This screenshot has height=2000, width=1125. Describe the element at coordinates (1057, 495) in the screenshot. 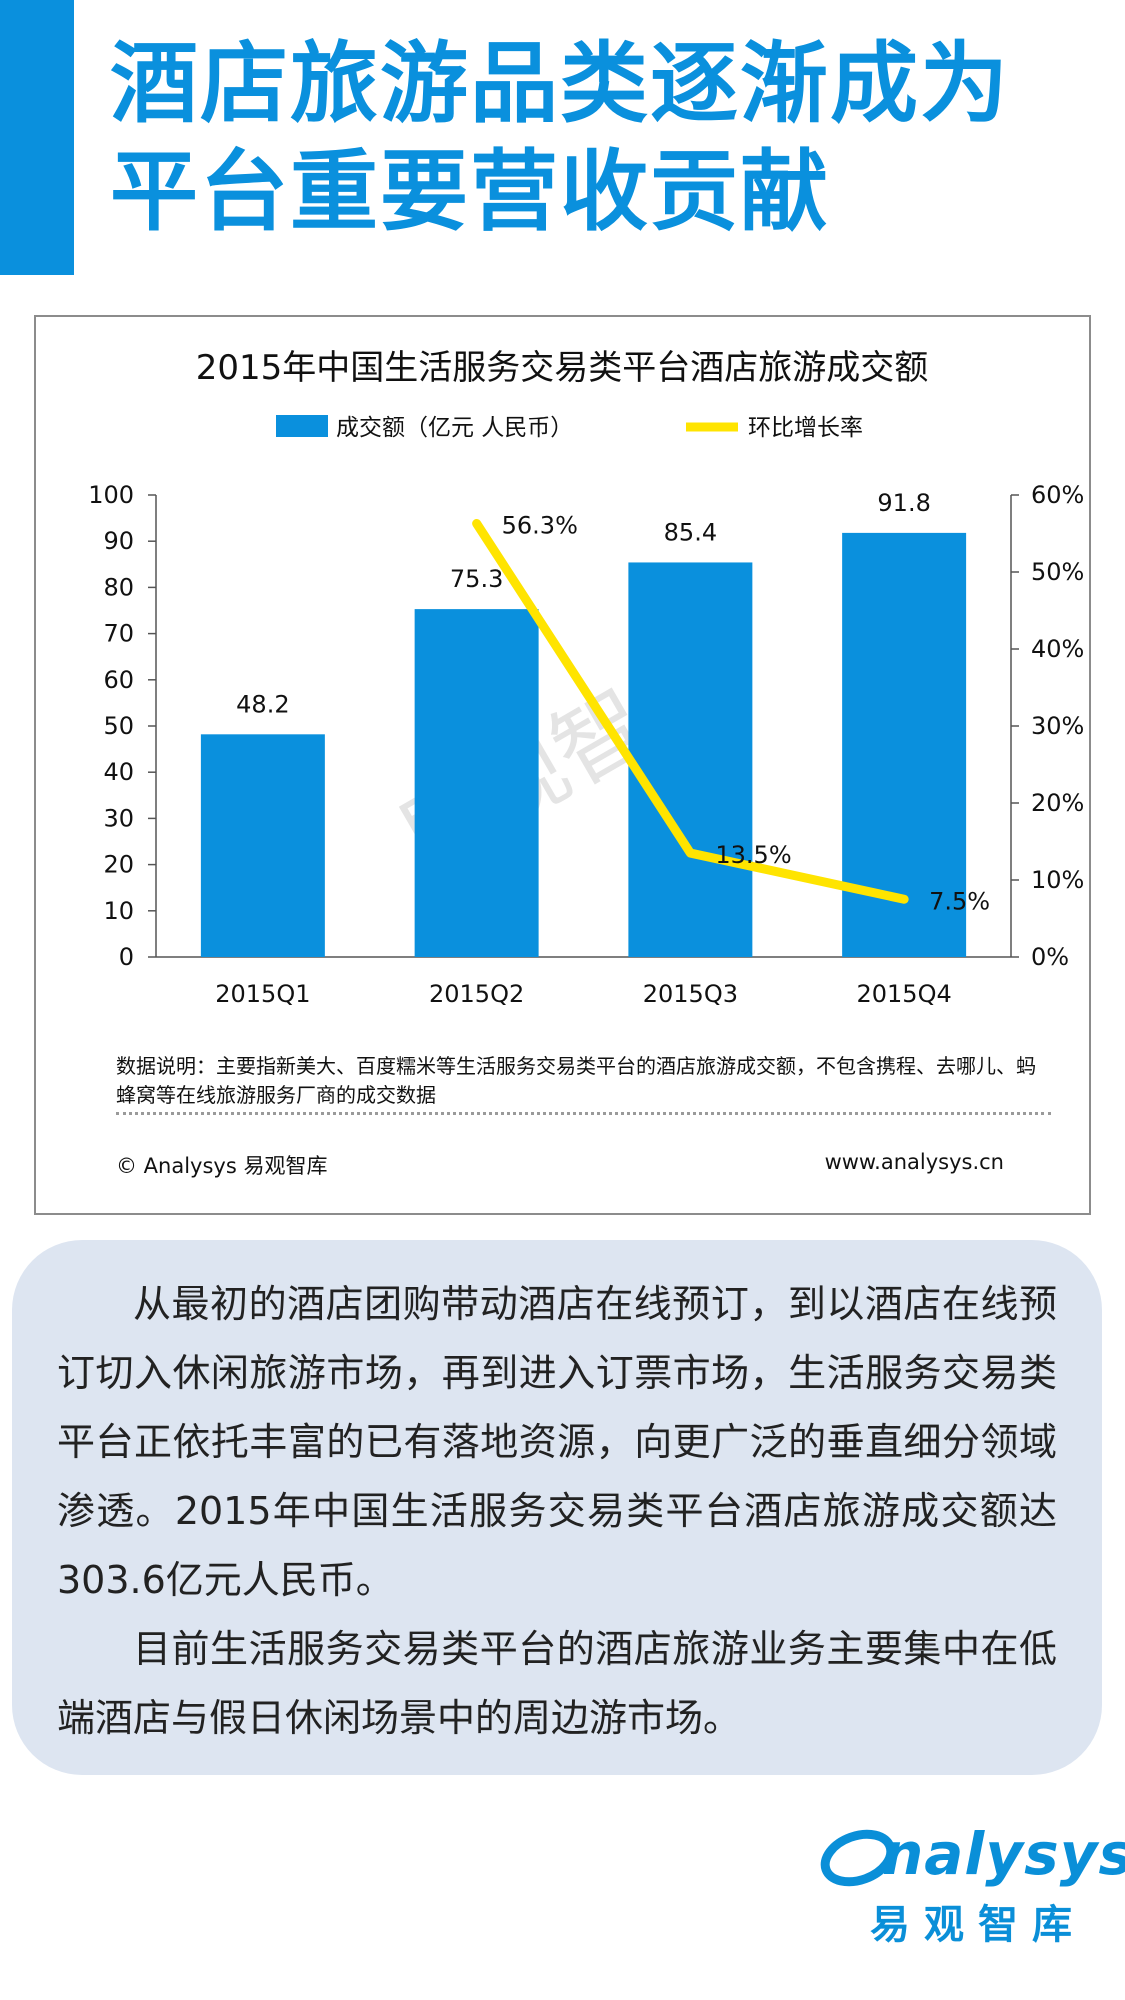

I see `y-tick-label-right: 60%` at that location.